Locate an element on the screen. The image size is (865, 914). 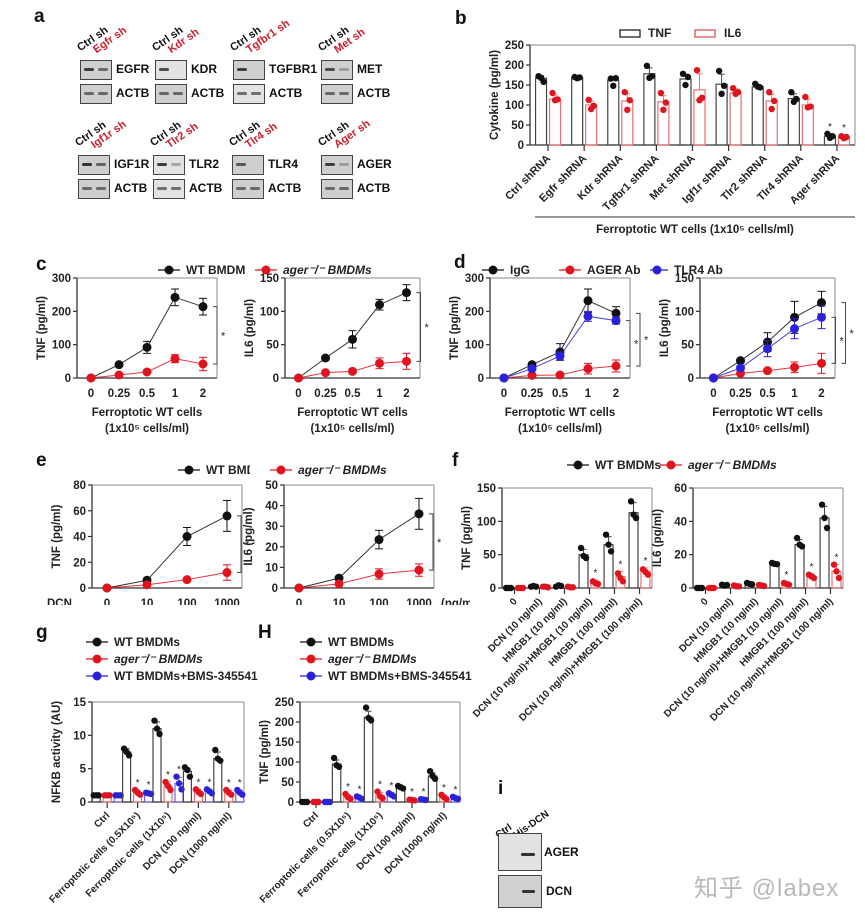
significance-bracket is located at coordinates (215, 335).